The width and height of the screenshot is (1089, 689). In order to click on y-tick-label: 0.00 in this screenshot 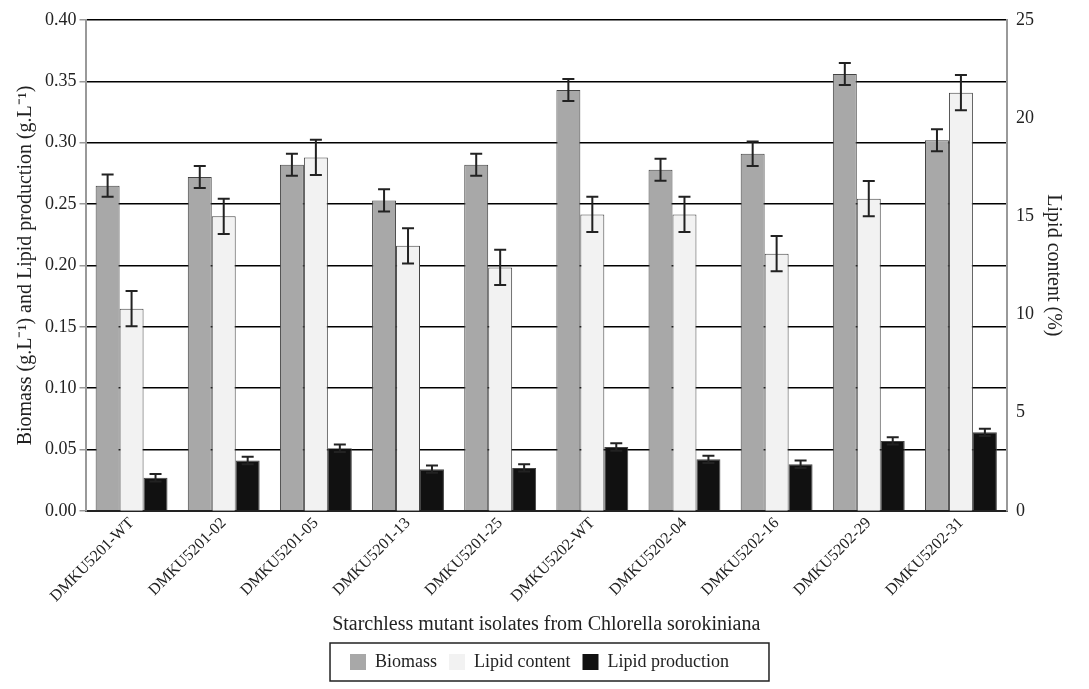, I will do `click(61, 509)`.